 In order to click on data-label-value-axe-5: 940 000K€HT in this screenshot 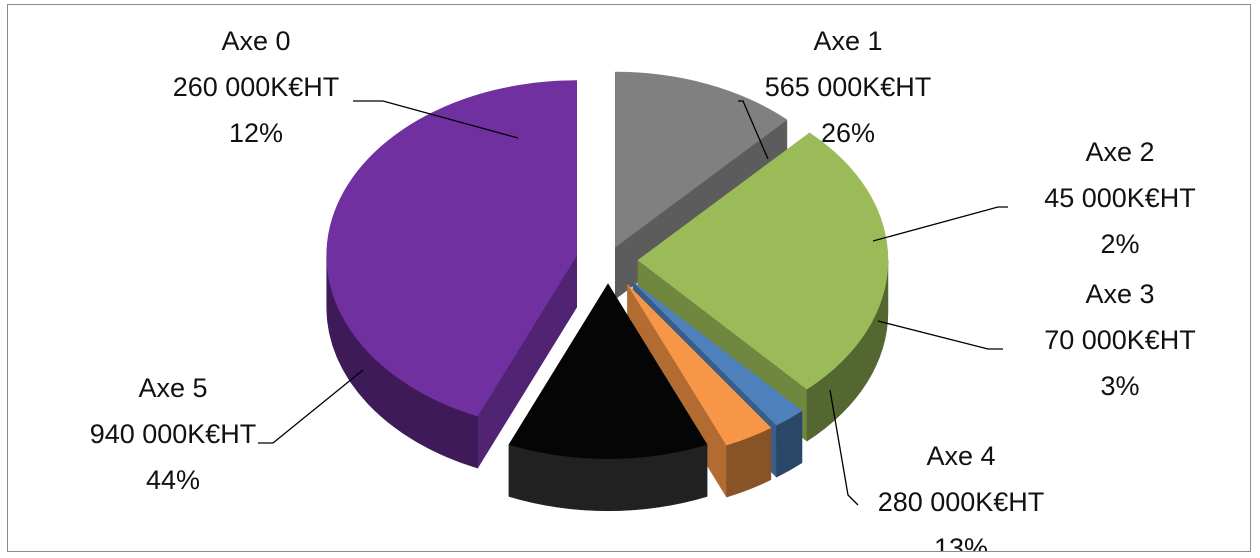, I will do `click(173, 434)`.